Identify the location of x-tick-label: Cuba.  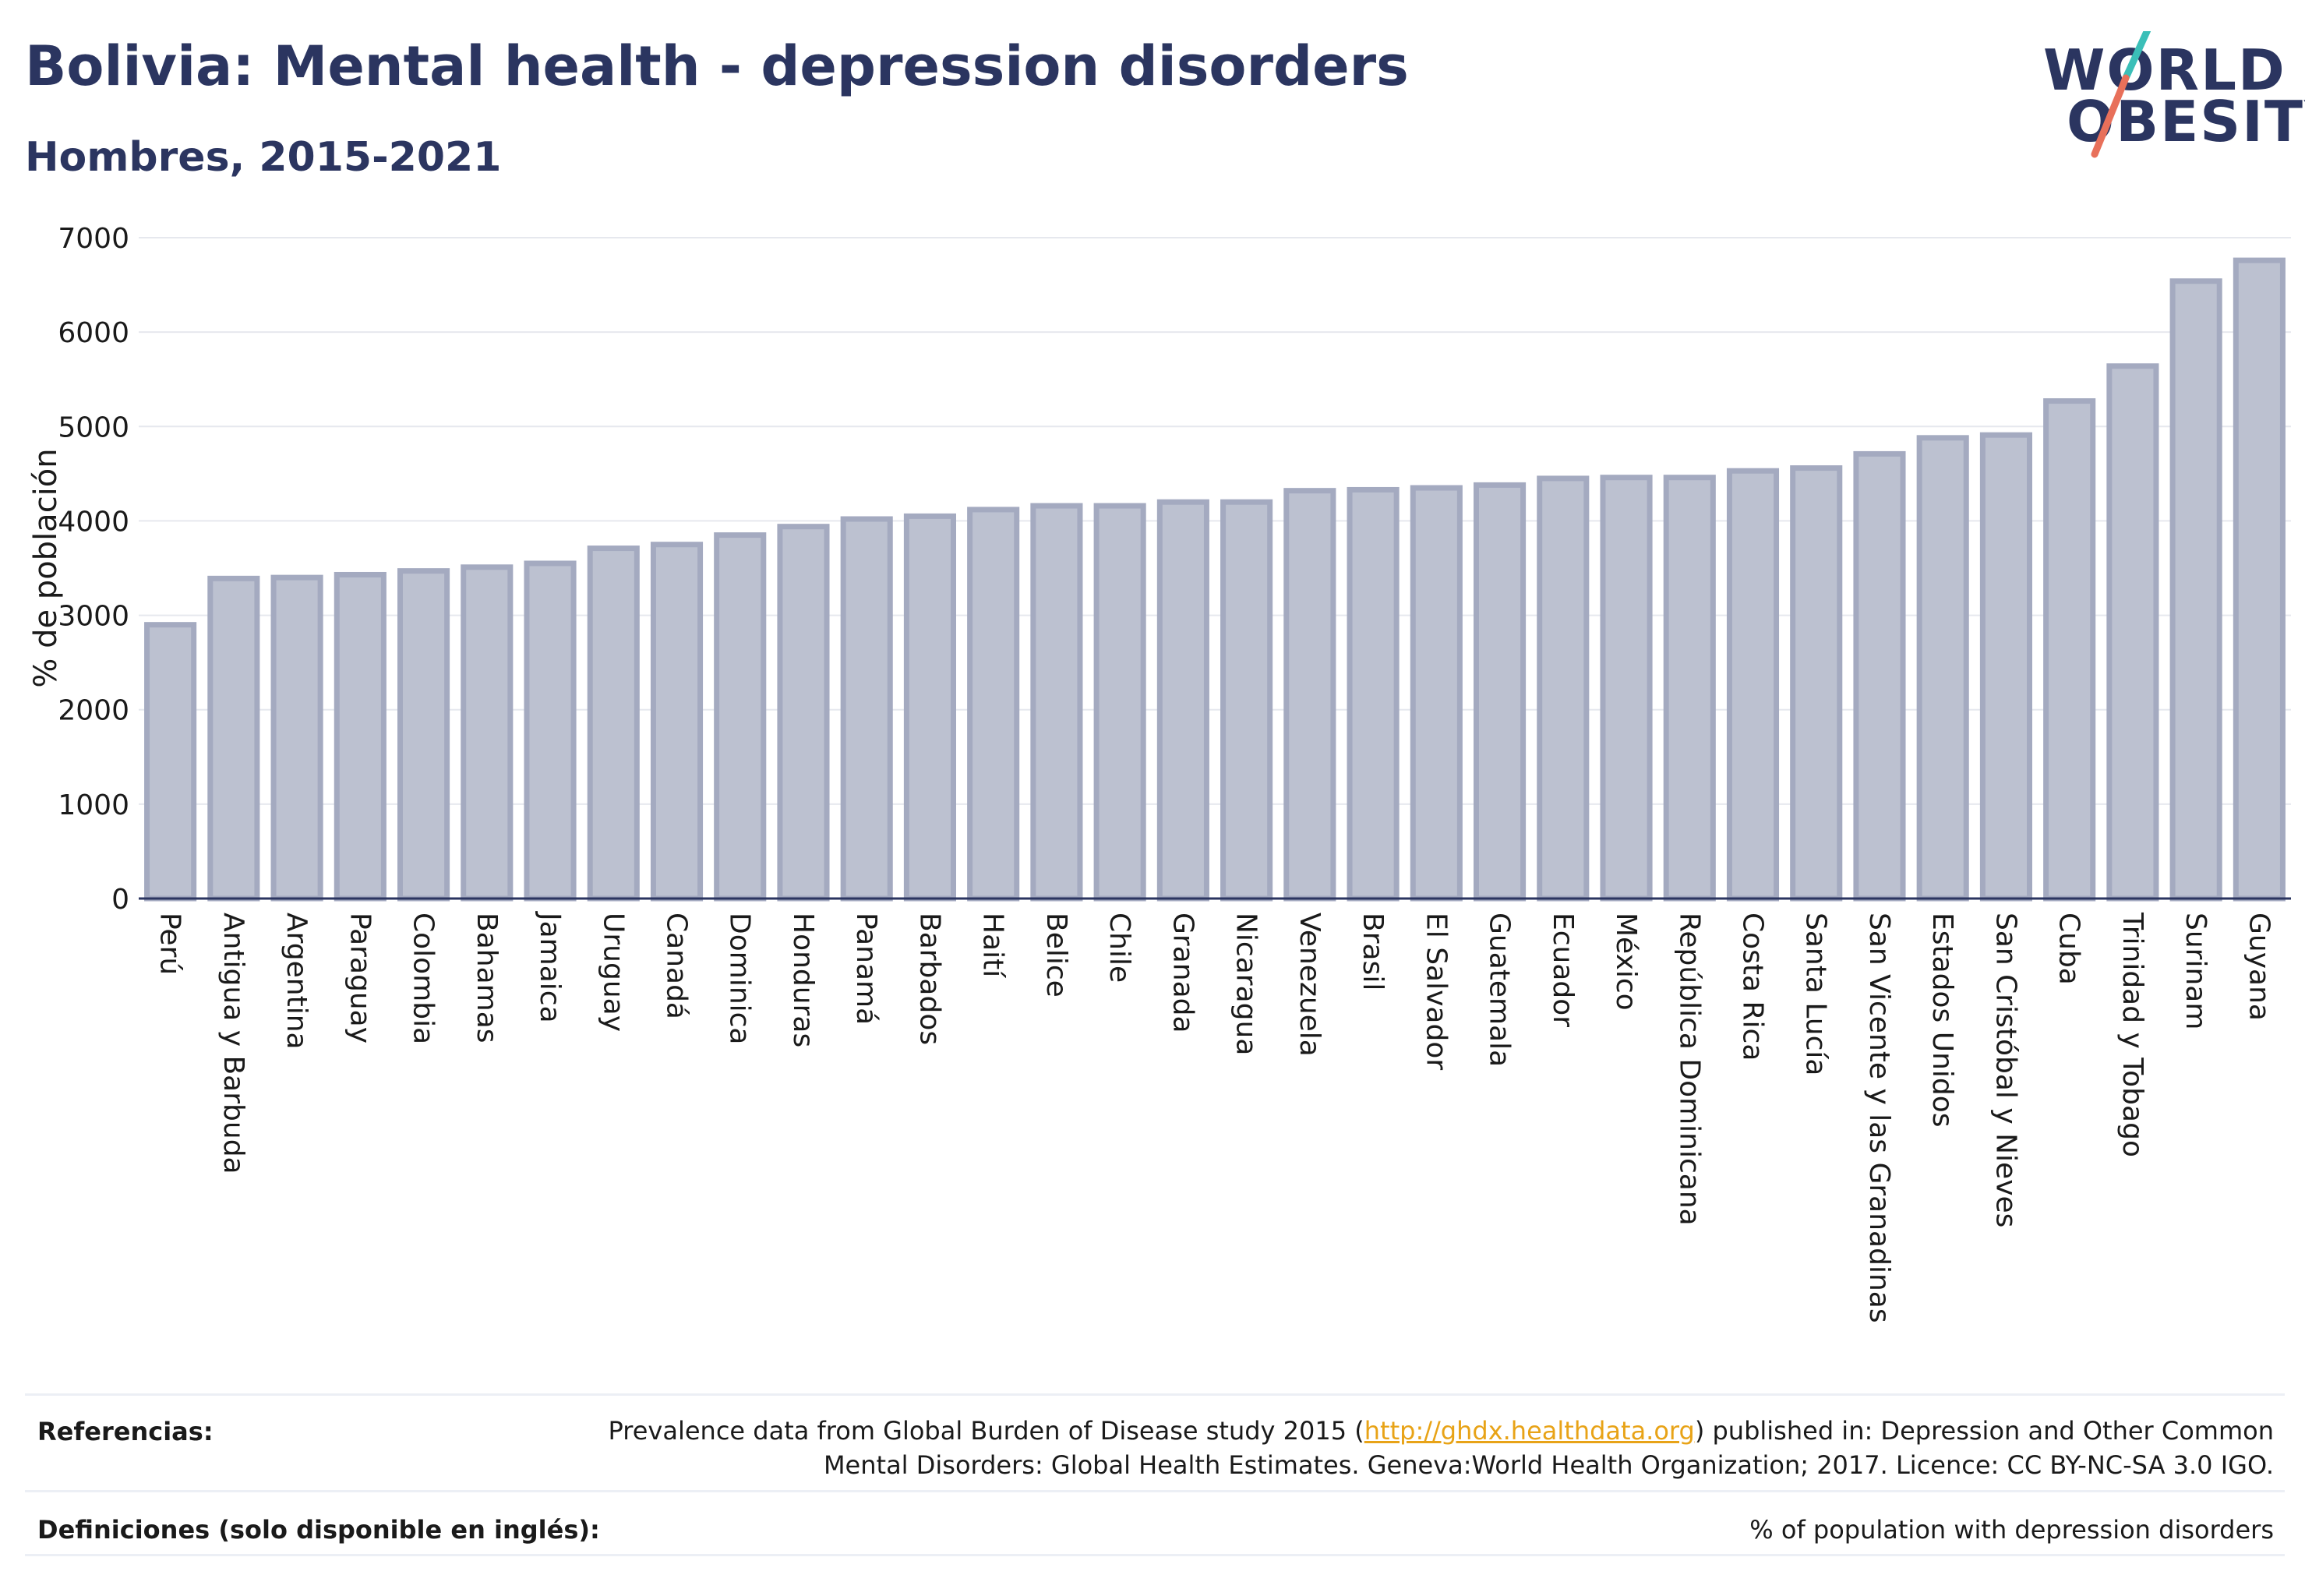
(2069, 949).